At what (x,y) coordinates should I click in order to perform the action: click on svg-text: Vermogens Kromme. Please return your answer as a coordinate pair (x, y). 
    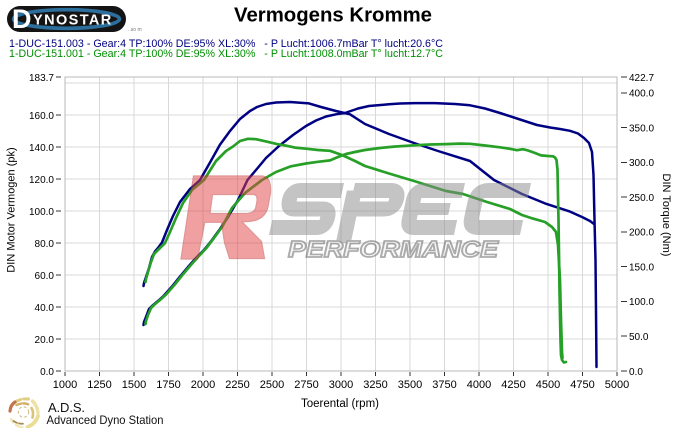
    Looking at the image, I should click on (333, 16).